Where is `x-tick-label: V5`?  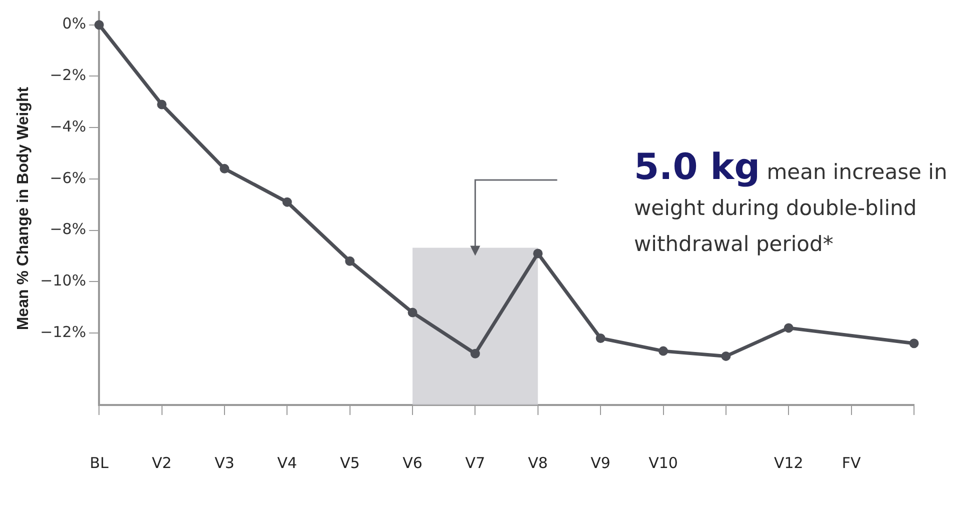
x-tick-label: V5 is located at coordinates (350, 463).